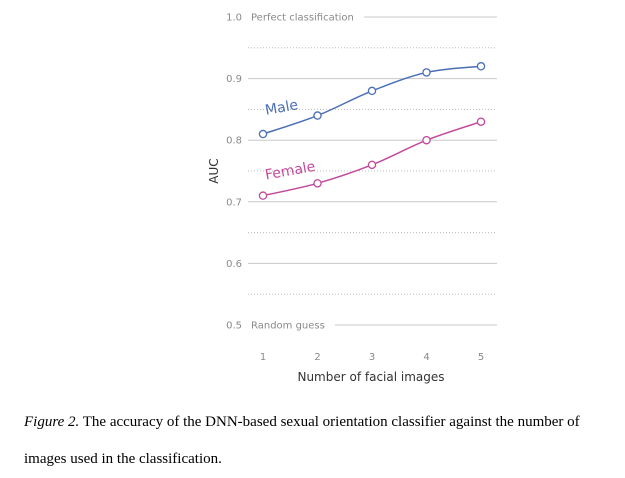  Describe the element at coordinates (288, 326) in the screenshot. I see `reference-line-label: Random guess` at that location.